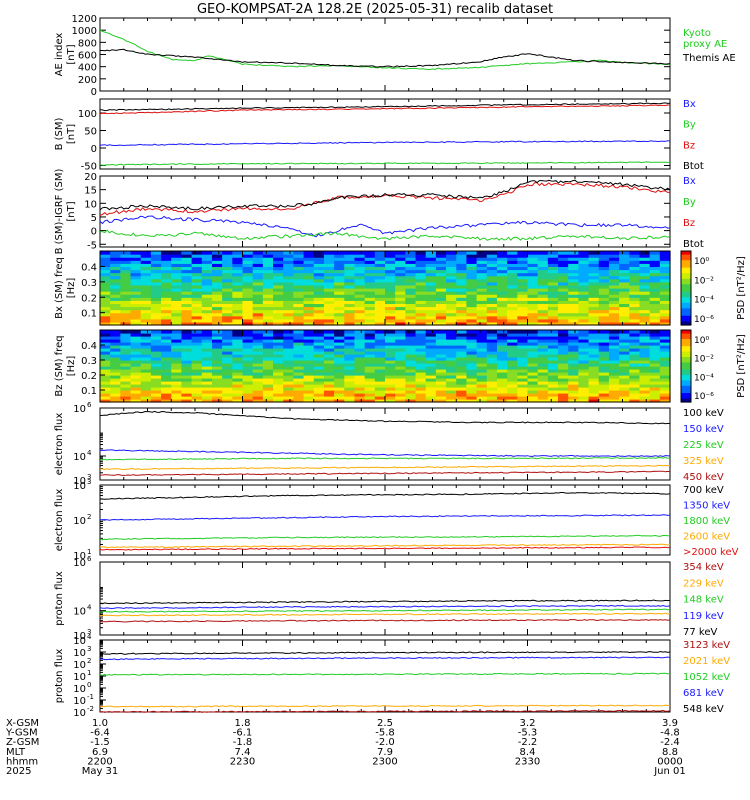 The image size is (750, 800). I want to click on legend-label: Btot, so click(693, 244).